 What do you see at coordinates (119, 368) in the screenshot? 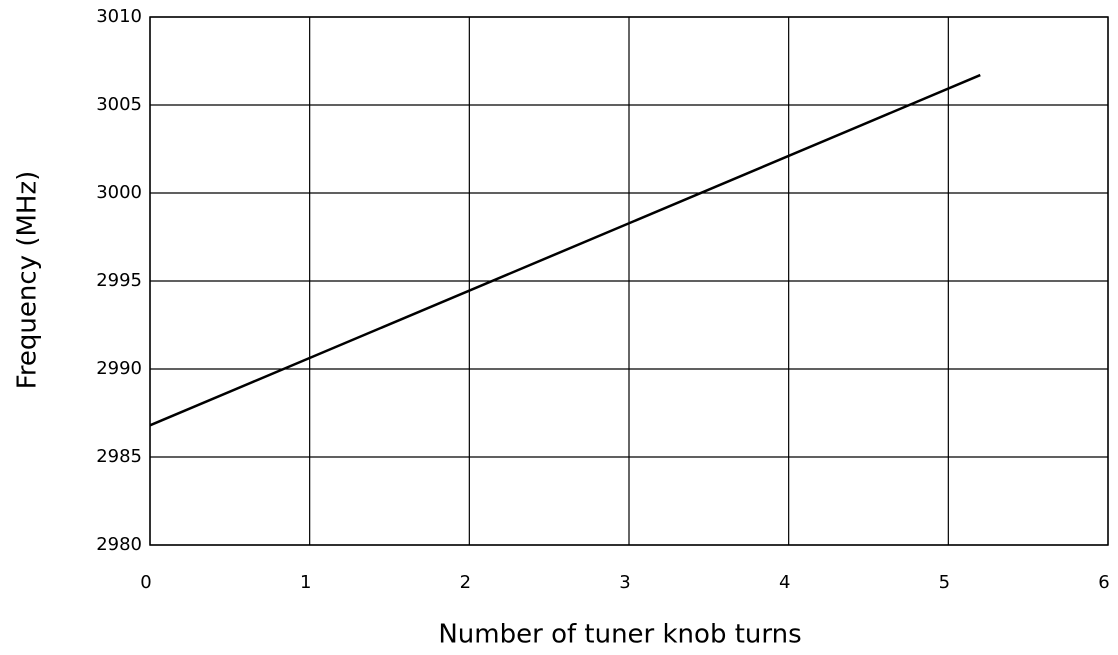
I see `y-tick-label: 2990` at bounding box center [119, 368].